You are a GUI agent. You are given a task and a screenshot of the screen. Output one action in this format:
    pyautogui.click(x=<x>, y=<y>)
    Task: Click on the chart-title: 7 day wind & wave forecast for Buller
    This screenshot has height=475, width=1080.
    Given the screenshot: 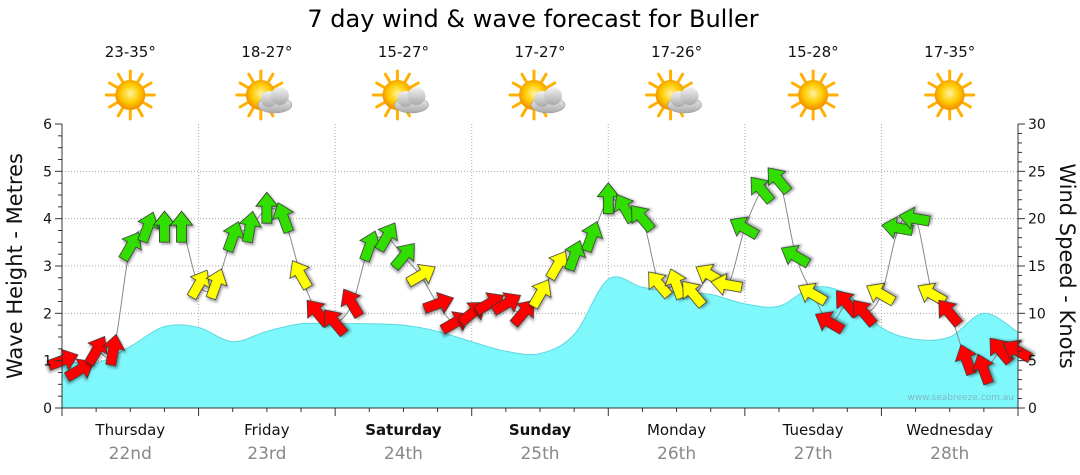 What is the action you would take?
    pyautogui.click(x=532, y=19)
    